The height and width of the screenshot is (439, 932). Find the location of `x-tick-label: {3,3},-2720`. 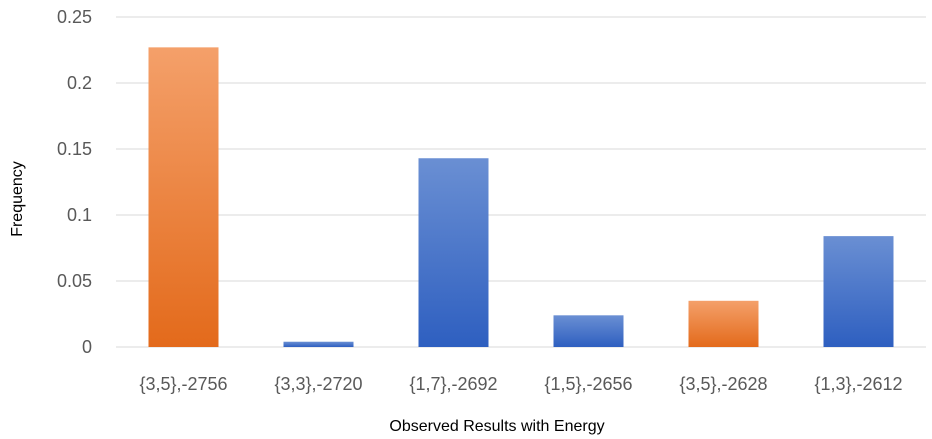

x-tick-label: {3,3},-2720 is located at coordinates (318, 384).